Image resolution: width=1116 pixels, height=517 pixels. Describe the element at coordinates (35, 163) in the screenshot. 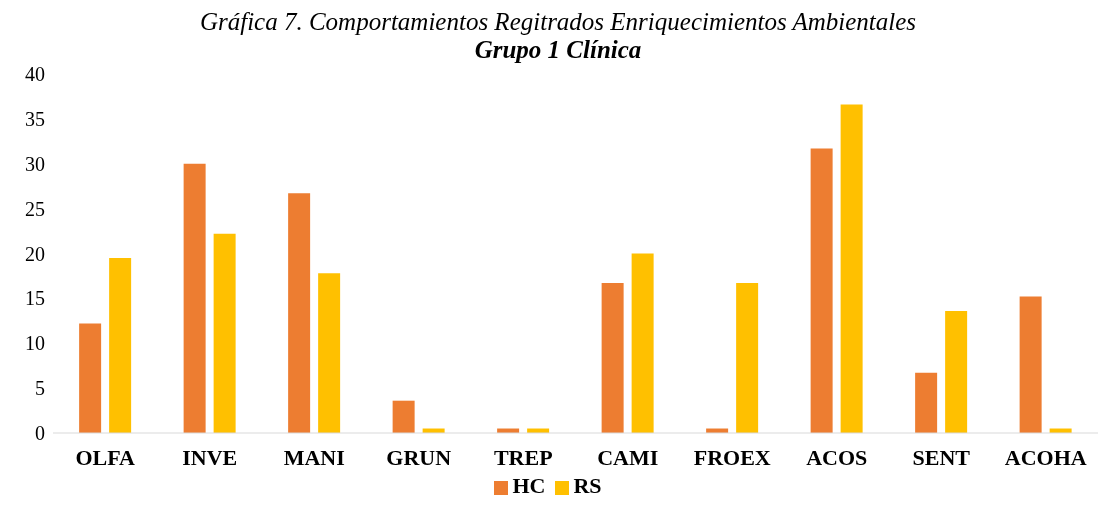

I see `y-tick-label: 30` at that location.